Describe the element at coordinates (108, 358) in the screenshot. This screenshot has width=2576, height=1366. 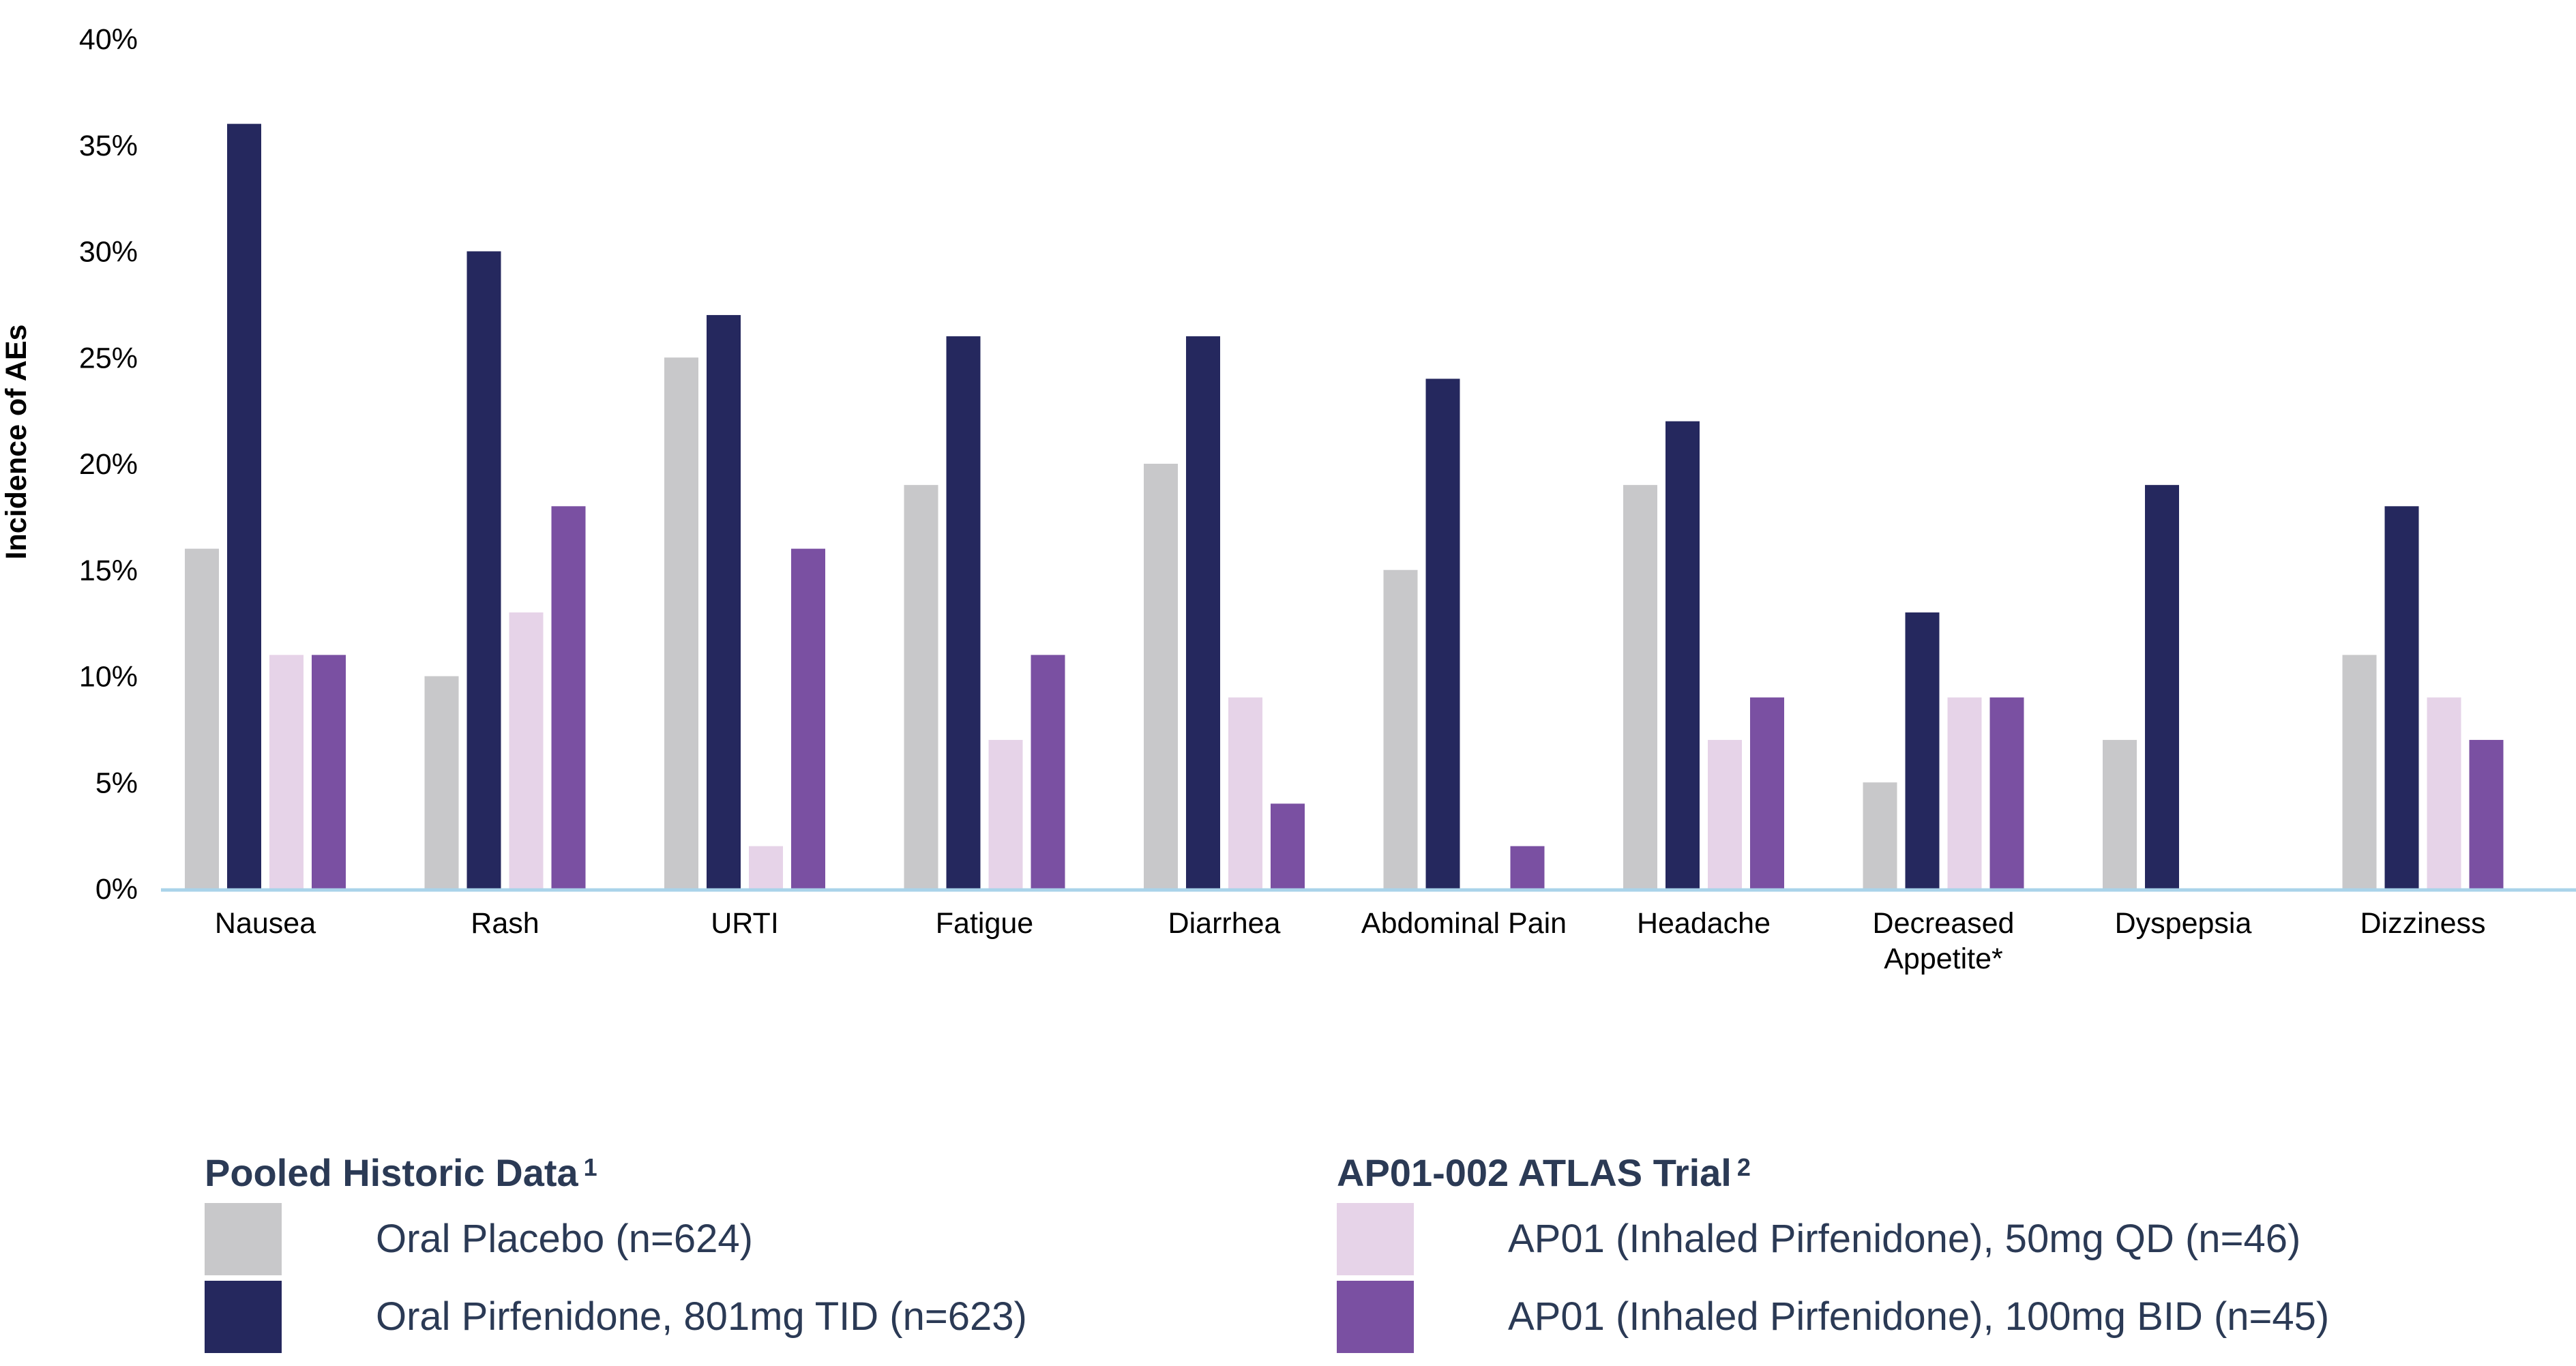
I see `y-tick-label: 25%` at that location.